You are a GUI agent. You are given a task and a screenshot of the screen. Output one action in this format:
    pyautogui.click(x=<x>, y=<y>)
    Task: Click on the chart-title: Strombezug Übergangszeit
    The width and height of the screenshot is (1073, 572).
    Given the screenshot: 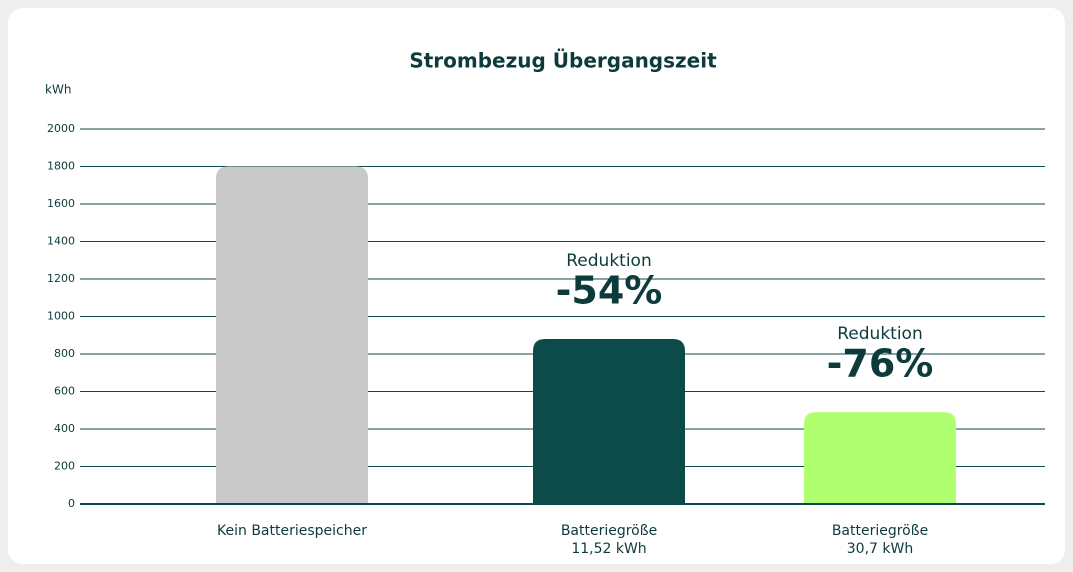 What is the action you would take?
    pyautogui.click(x=563, y=61)
    